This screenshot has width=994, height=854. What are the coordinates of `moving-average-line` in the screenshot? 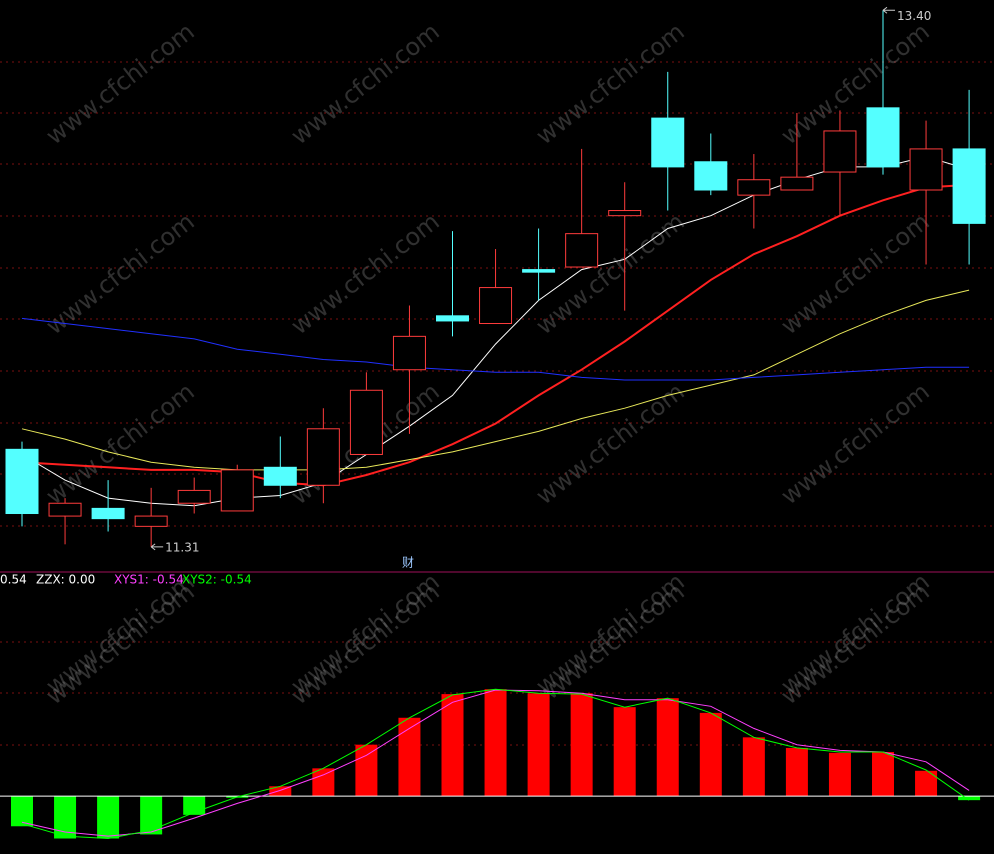 It's located at (495, 349).